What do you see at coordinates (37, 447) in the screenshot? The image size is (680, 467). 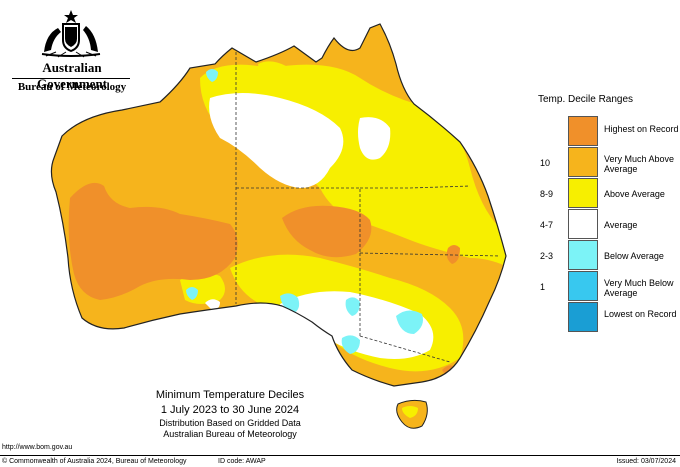 I see `bom-url-link: http://www.bom.gov.au` at bounding box center [37, 447].